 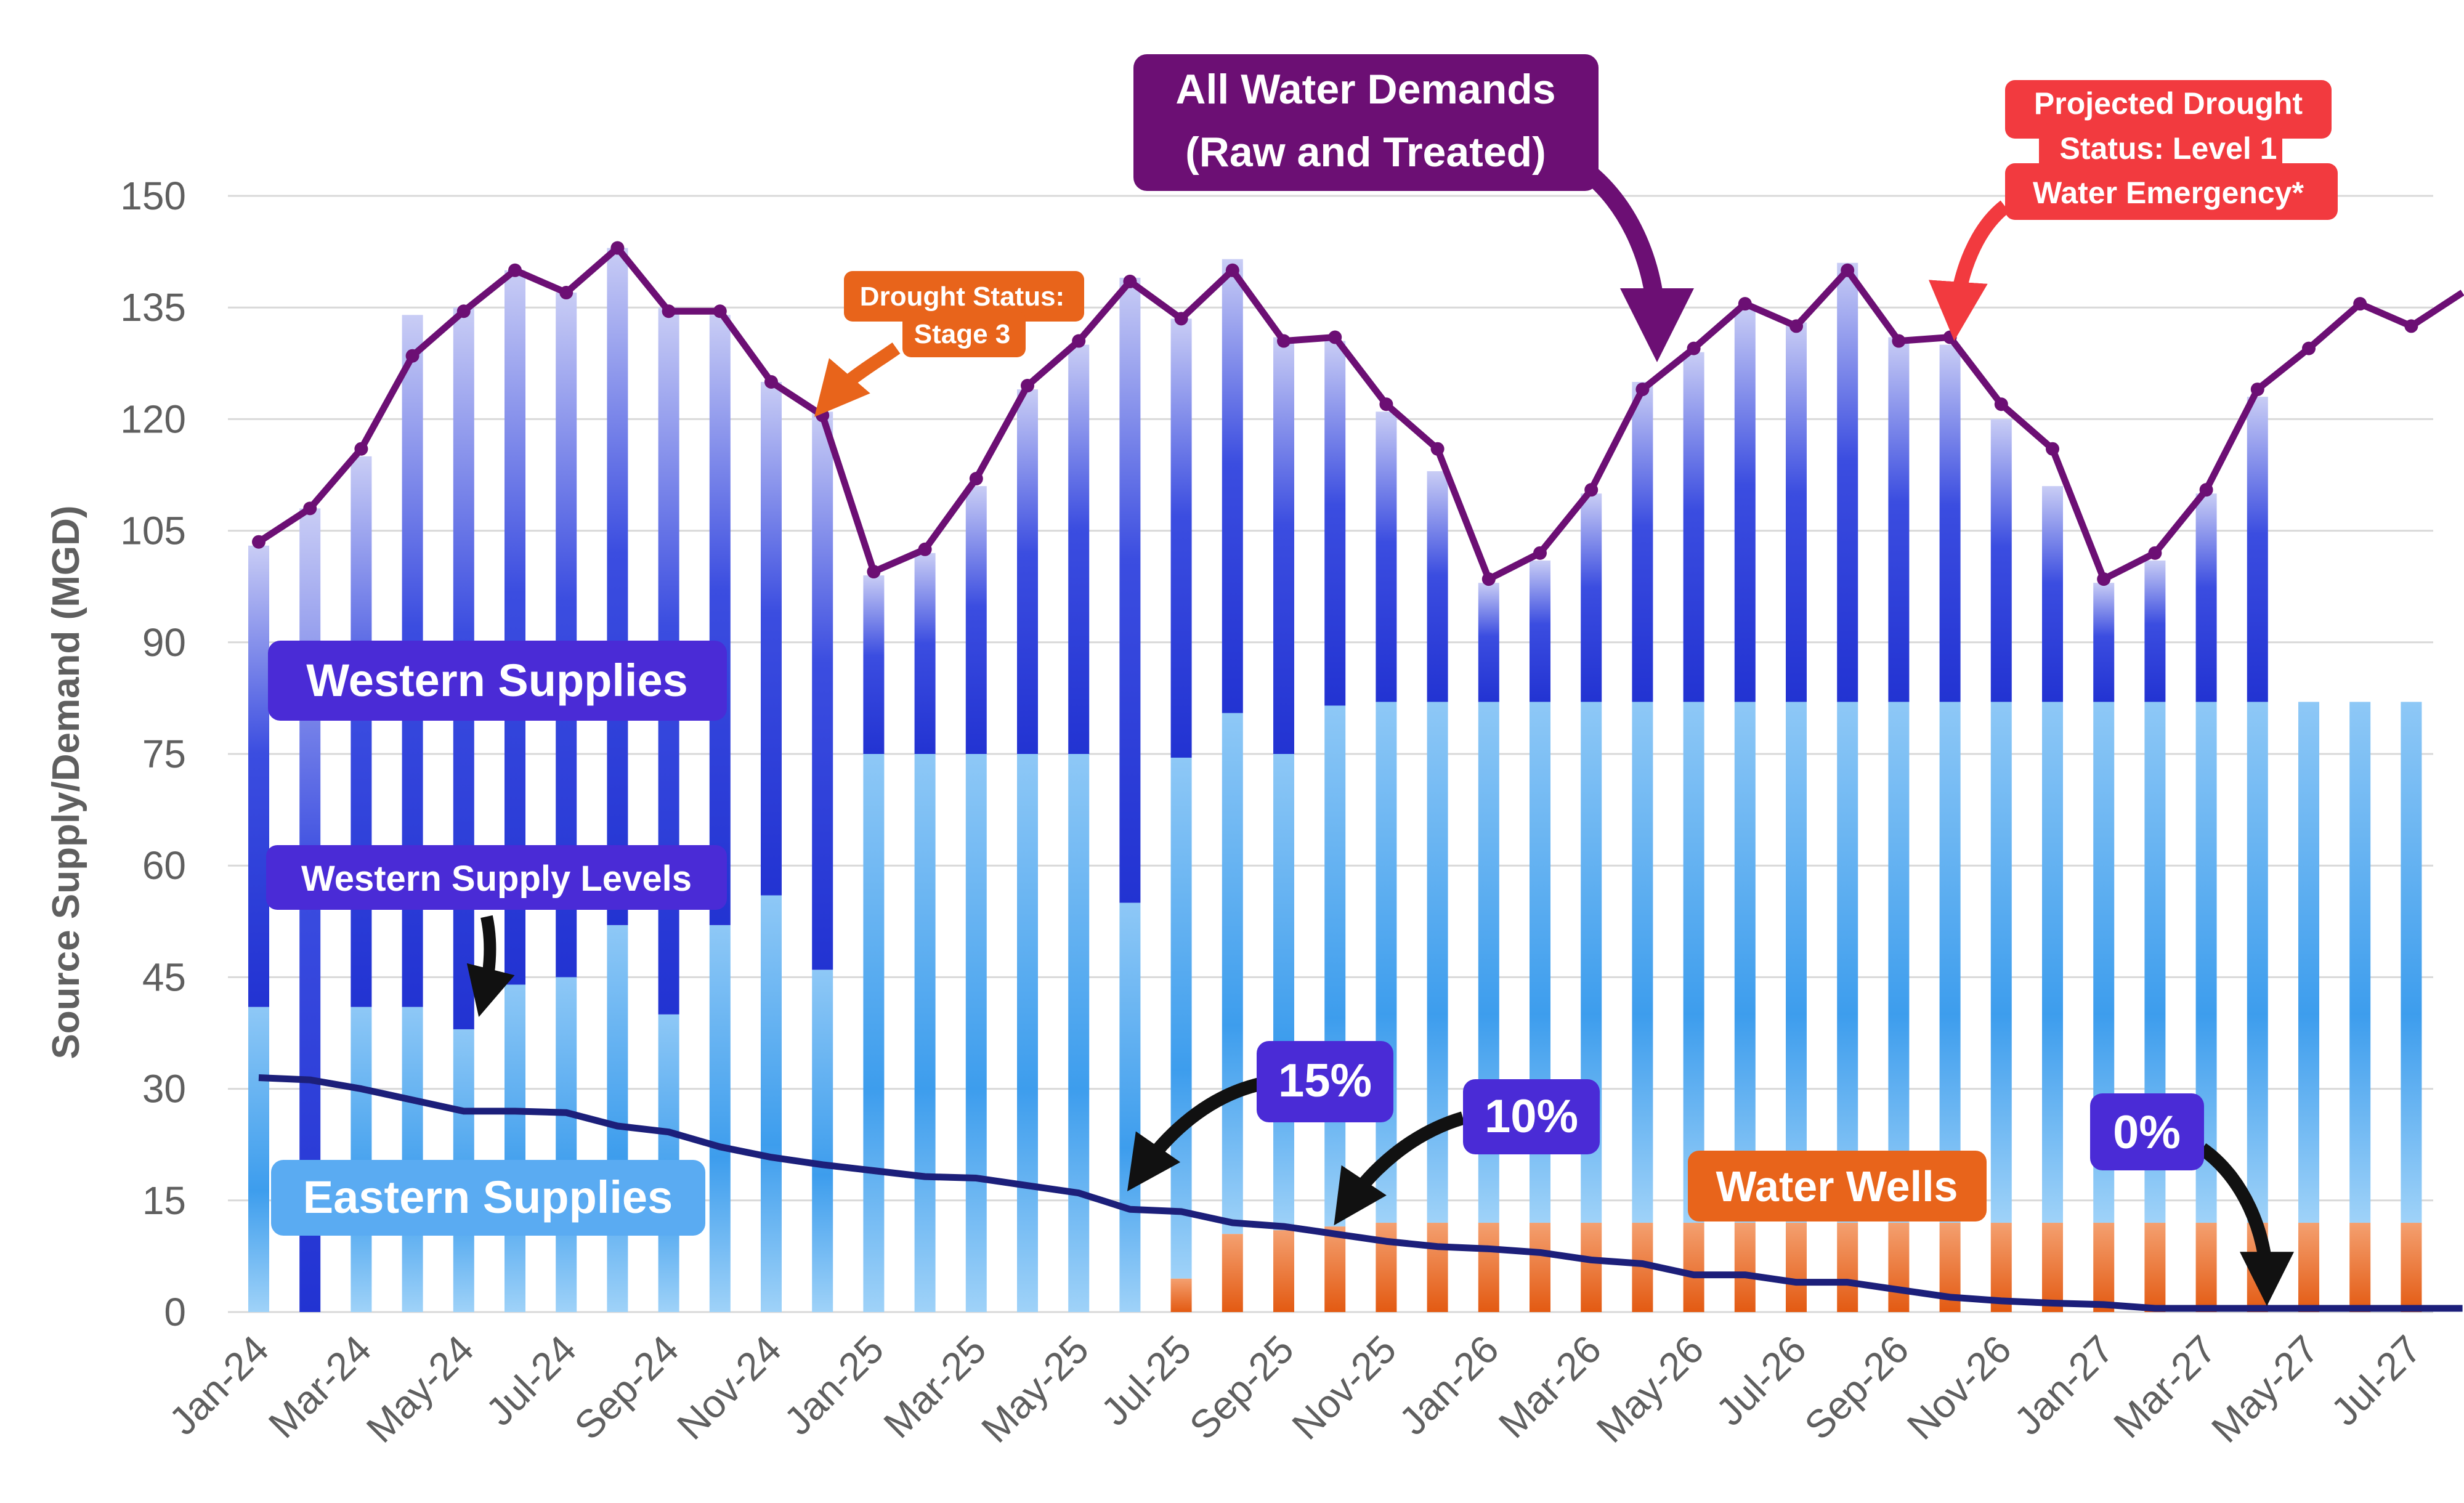 What do you see at coordinates (1241, 1387) in the screenshot?
I see `x-tick-Sep-25: Sep-25` at bounding box center [1241, 1387].